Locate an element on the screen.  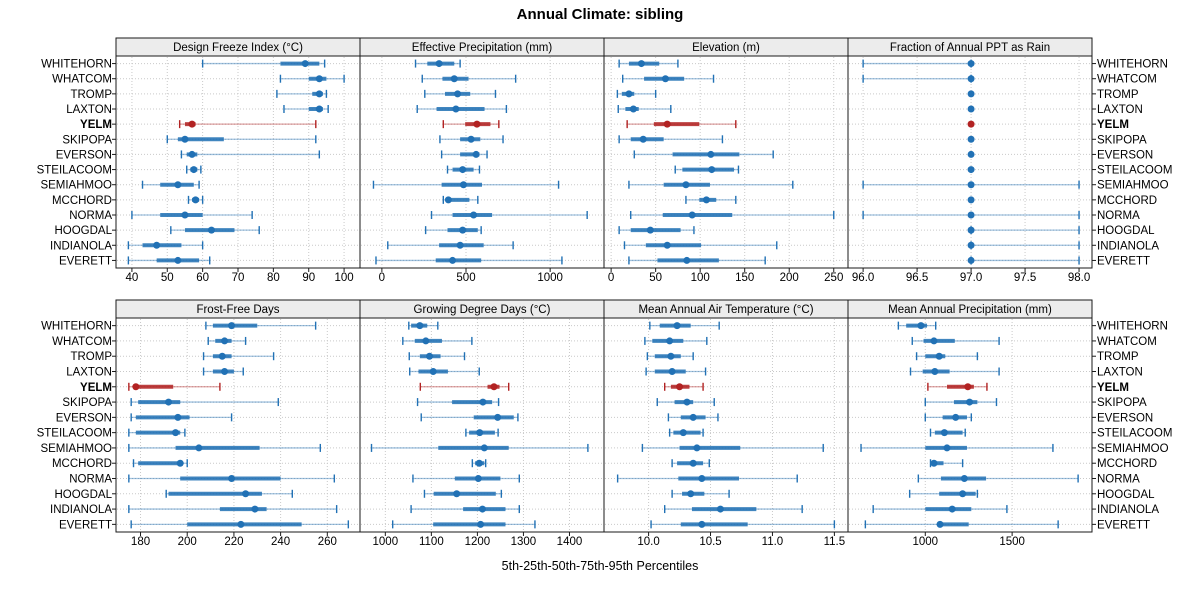
axis-tick-label: 1300 is located at coordinates (524, 542).